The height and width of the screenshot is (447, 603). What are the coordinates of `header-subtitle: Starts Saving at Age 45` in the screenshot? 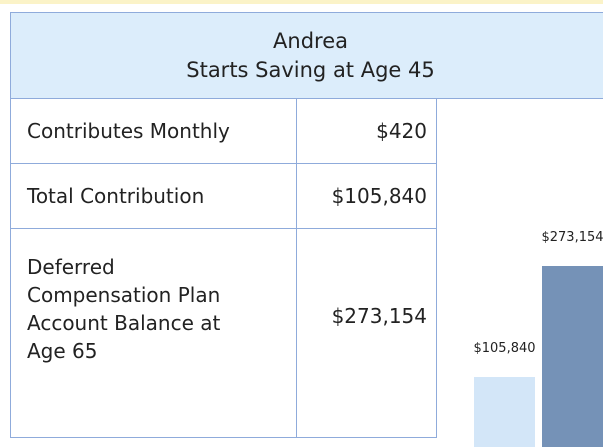 It's located at (310, 70).